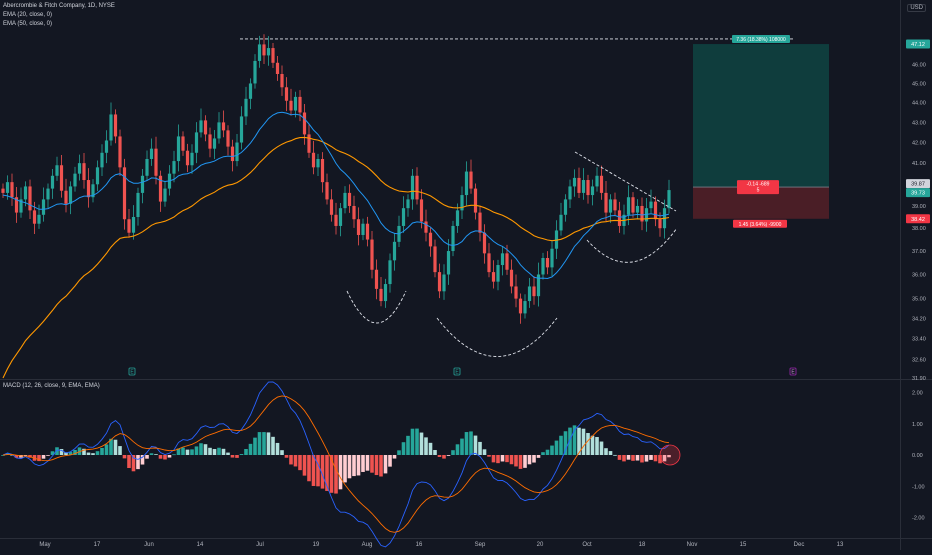  I want to click on time-tick-label: Sep, so click(480, 545).